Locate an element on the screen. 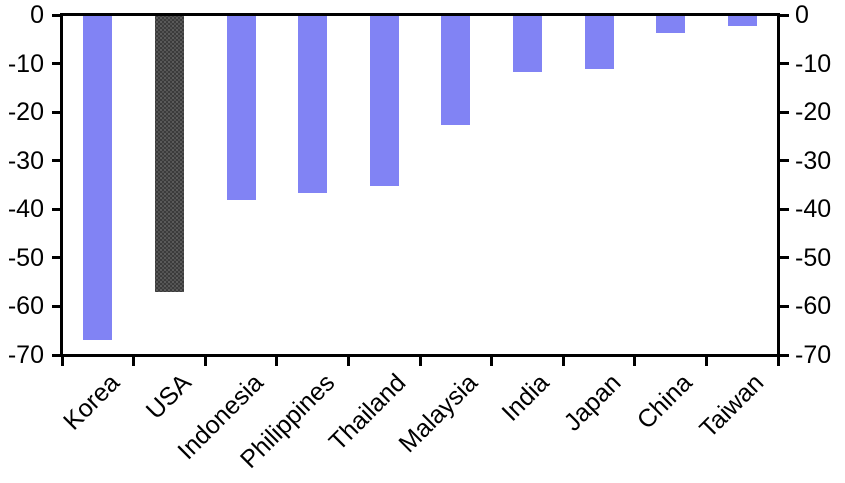 The height and width of the screenshot is (483, 845). y-axis-label-right: -10 is located at coordinates (813, 63).